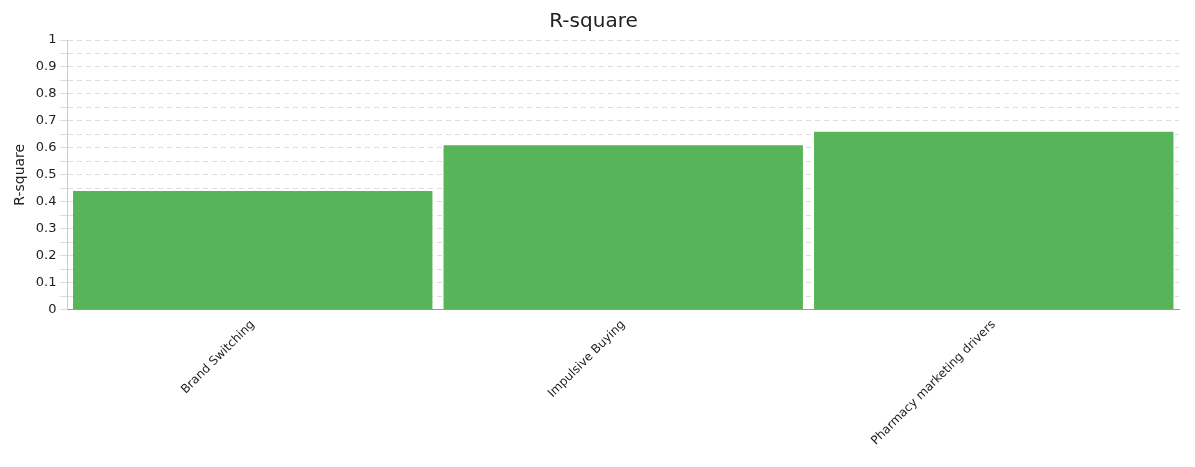 The height and width of the screenshot is (467, 1195). What do you see at coordinates (52, 308) in the screenshot?
I see `y-tick-label: 0` at bounding box center [52, 308].